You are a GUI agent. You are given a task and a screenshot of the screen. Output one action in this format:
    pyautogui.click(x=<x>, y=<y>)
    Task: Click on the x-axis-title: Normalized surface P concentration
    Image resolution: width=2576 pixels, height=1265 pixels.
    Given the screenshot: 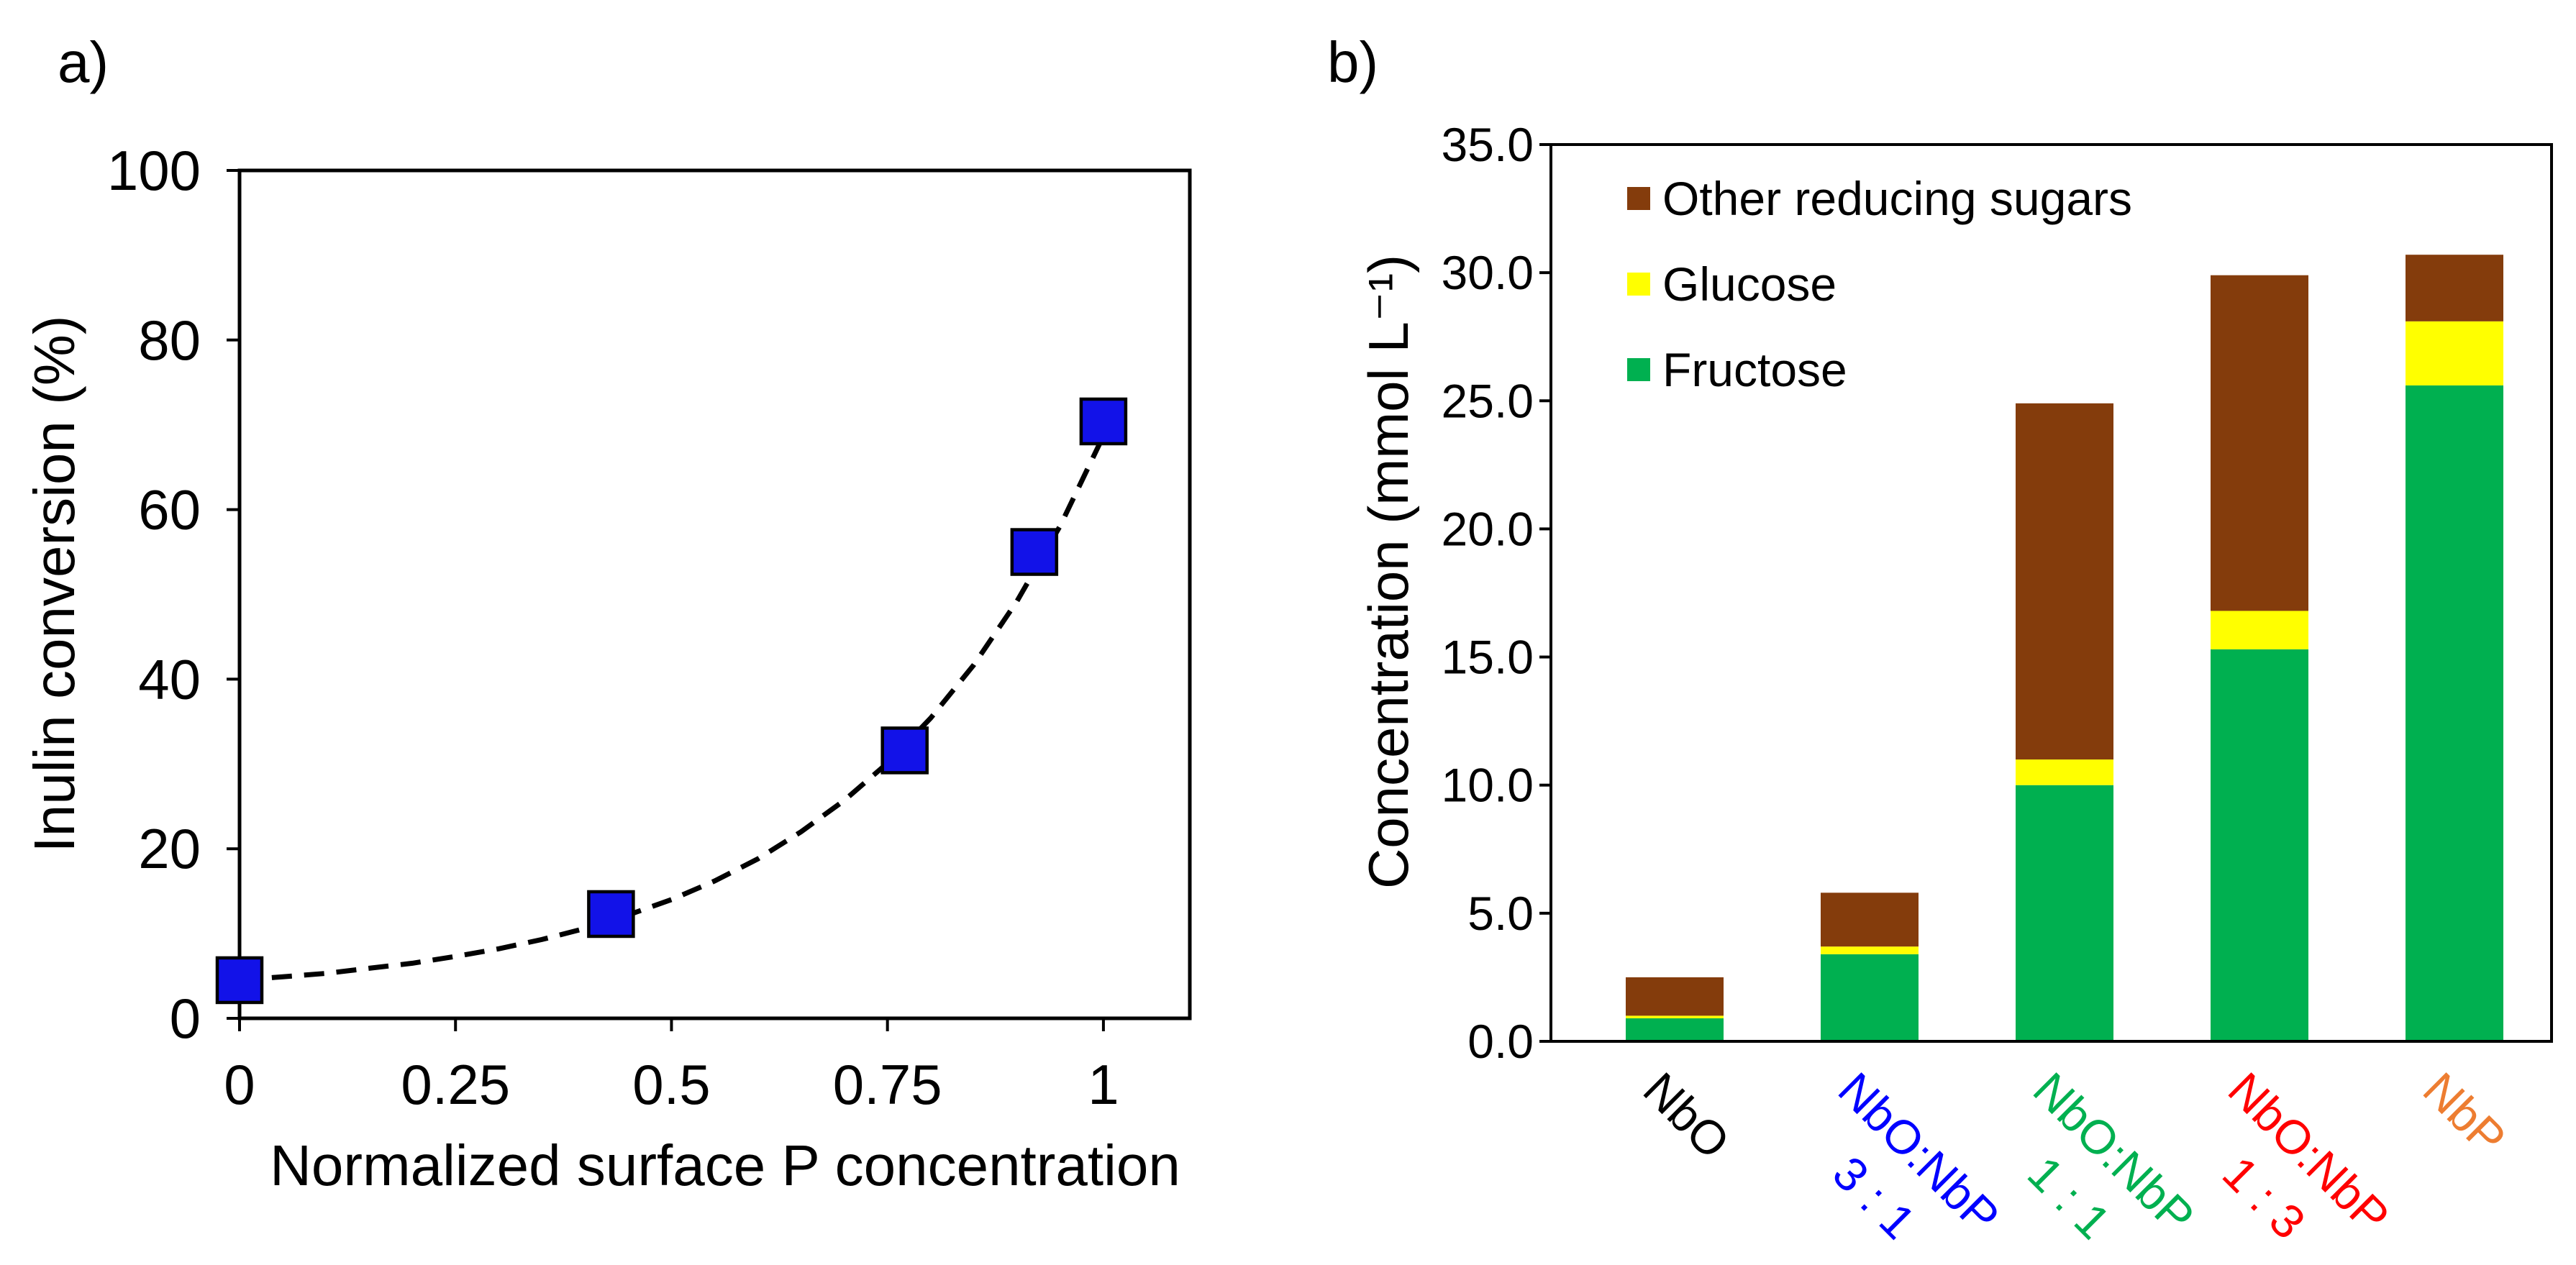 What is the action you would take?
    pyautogui.click(x=725, y=1165)
    